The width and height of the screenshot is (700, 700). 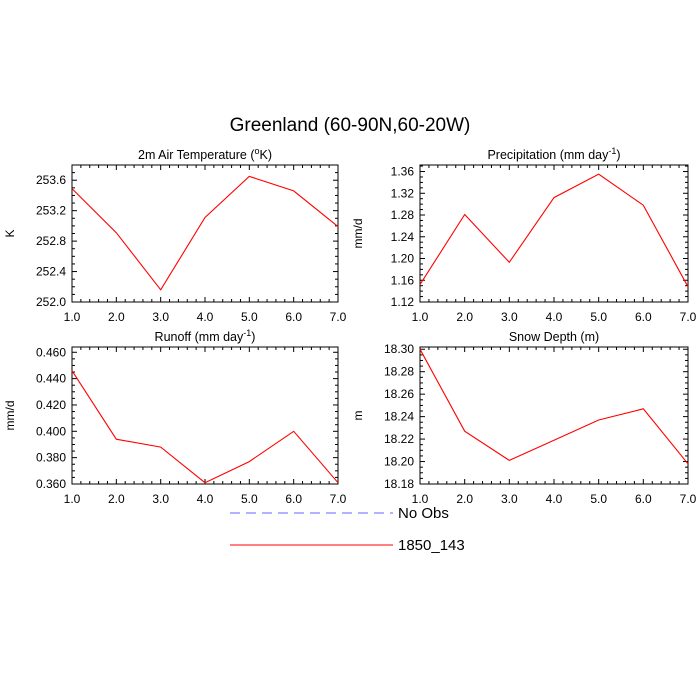 What do you see at coordinates (51, 352) in the screenshot?
I see `y-tick-label: 0.460` at bounding box center [51, 352].